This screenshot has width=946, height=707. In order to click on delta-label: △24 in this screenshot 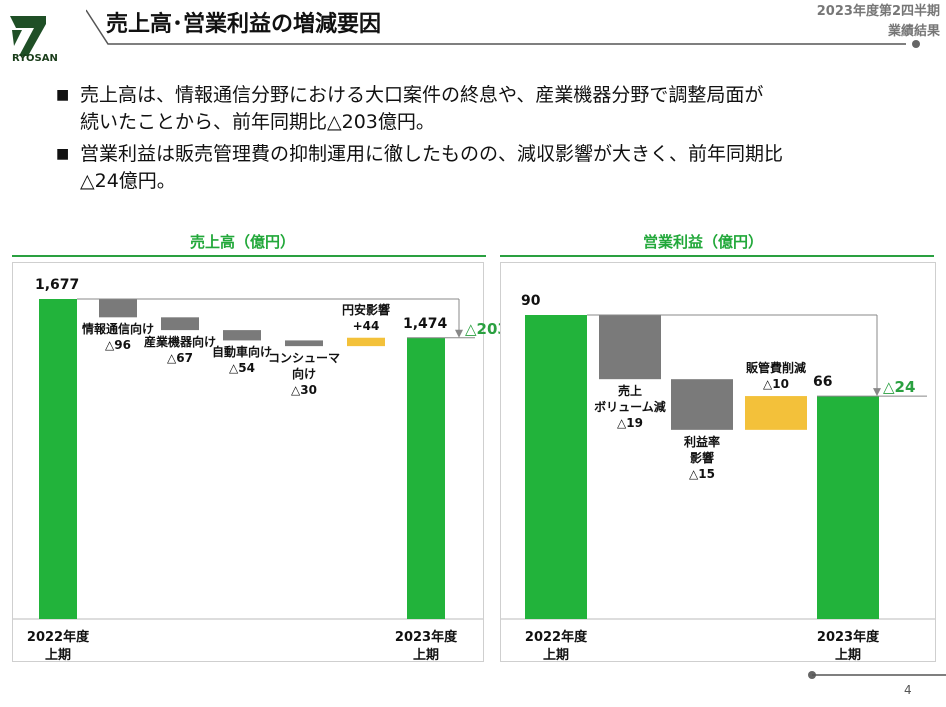, I will do `click(899, 387)`.